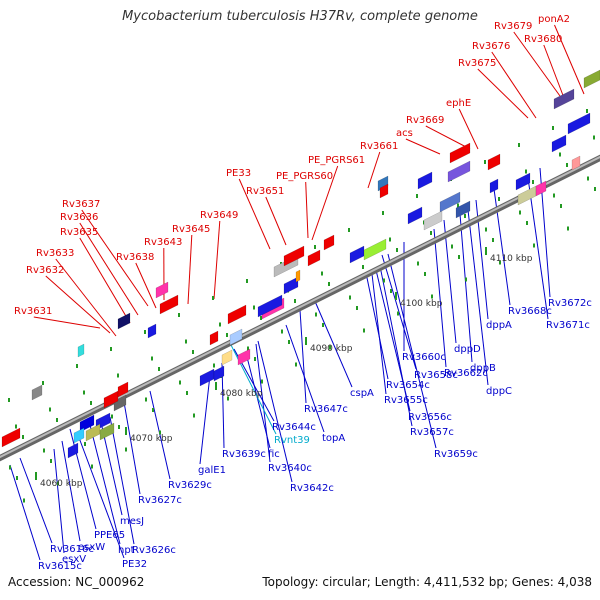 The height and width of the screenshot is (600, 600). I want to click on gene-label-reverse: Rv3627c, so click(160, 500).